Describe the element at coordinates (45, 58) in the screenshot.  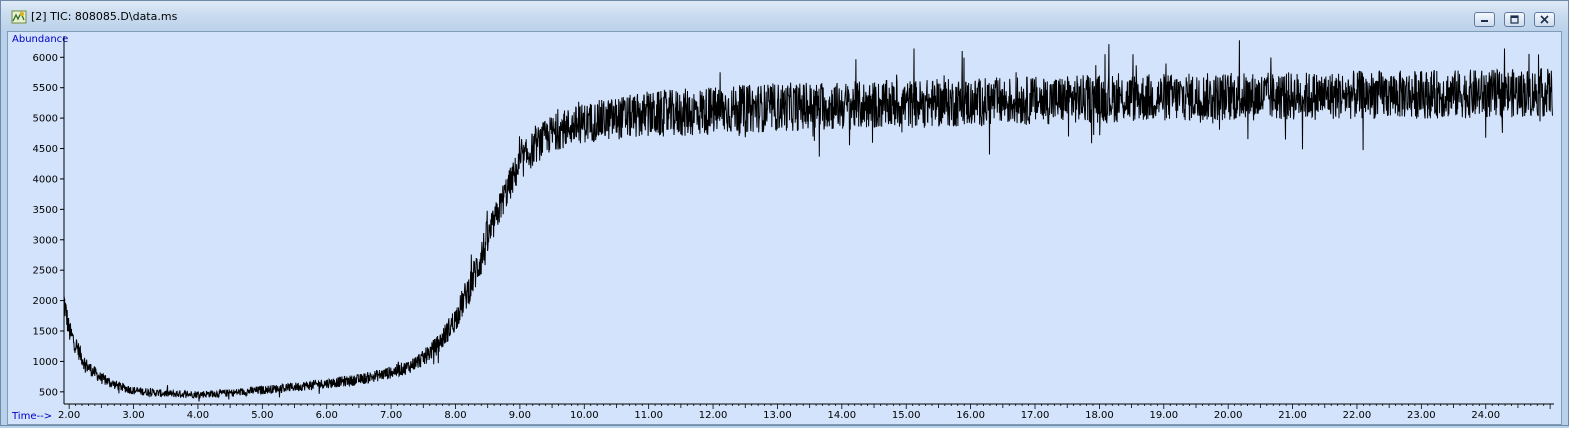
I see `y-tick-label: 6000` at that location.